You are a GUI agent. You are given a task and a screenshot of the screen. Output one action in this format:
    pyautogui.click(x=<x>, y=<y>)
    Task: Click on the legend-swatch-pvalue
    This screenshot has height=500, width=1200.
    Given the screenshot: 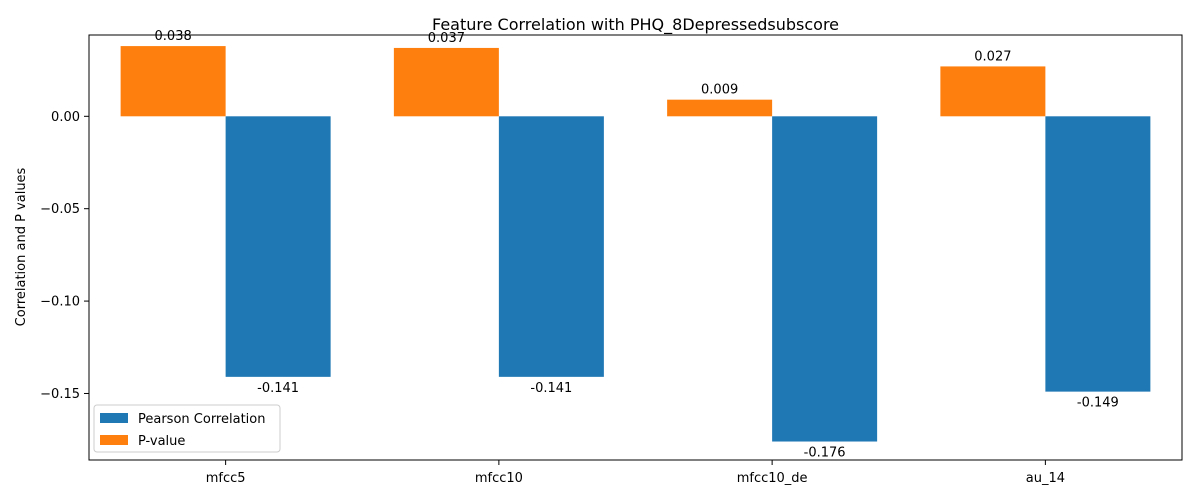 What is the action you would take?
    pyautogui.click(x=114, y=440)
    